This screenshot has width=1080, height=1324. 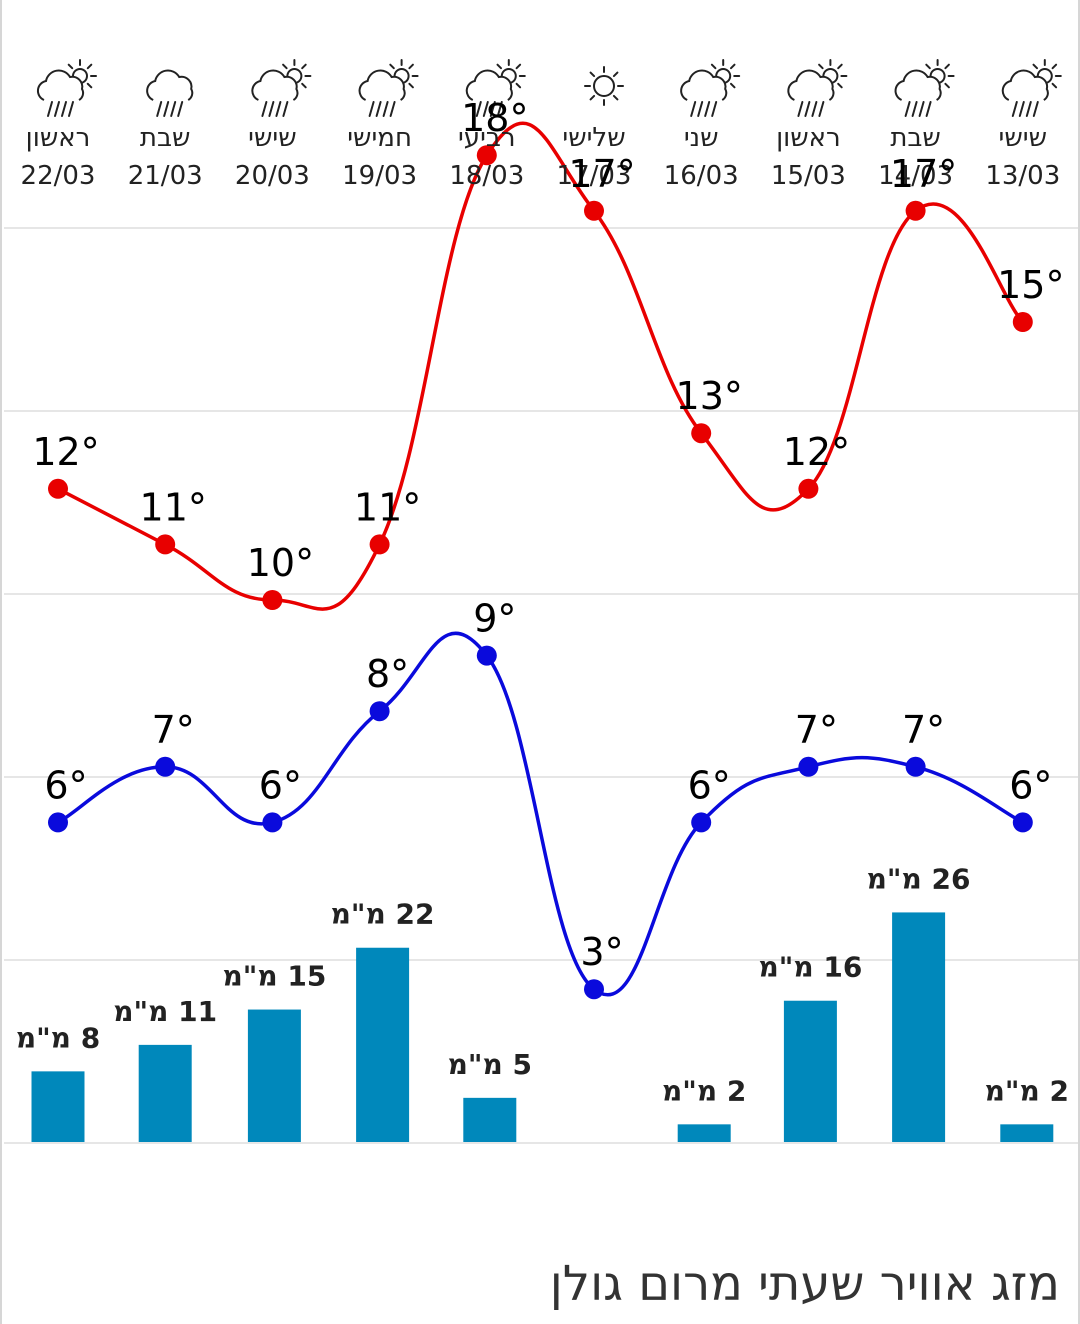 I want to click on max-temp-label: 17°, so click(x=923, y=174).